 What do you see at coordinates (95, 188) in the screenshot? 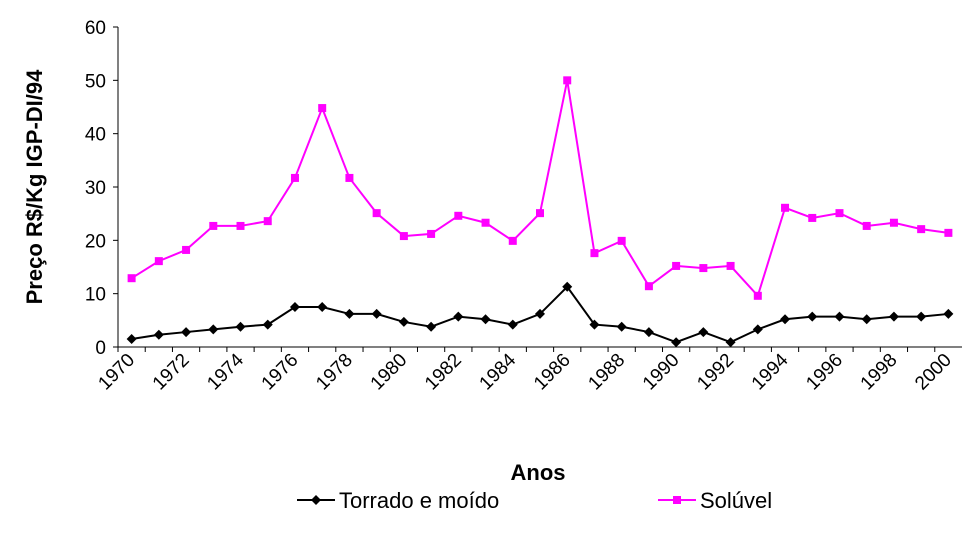
I see `y-tick-label: 30` at bounding box center [95, 188].